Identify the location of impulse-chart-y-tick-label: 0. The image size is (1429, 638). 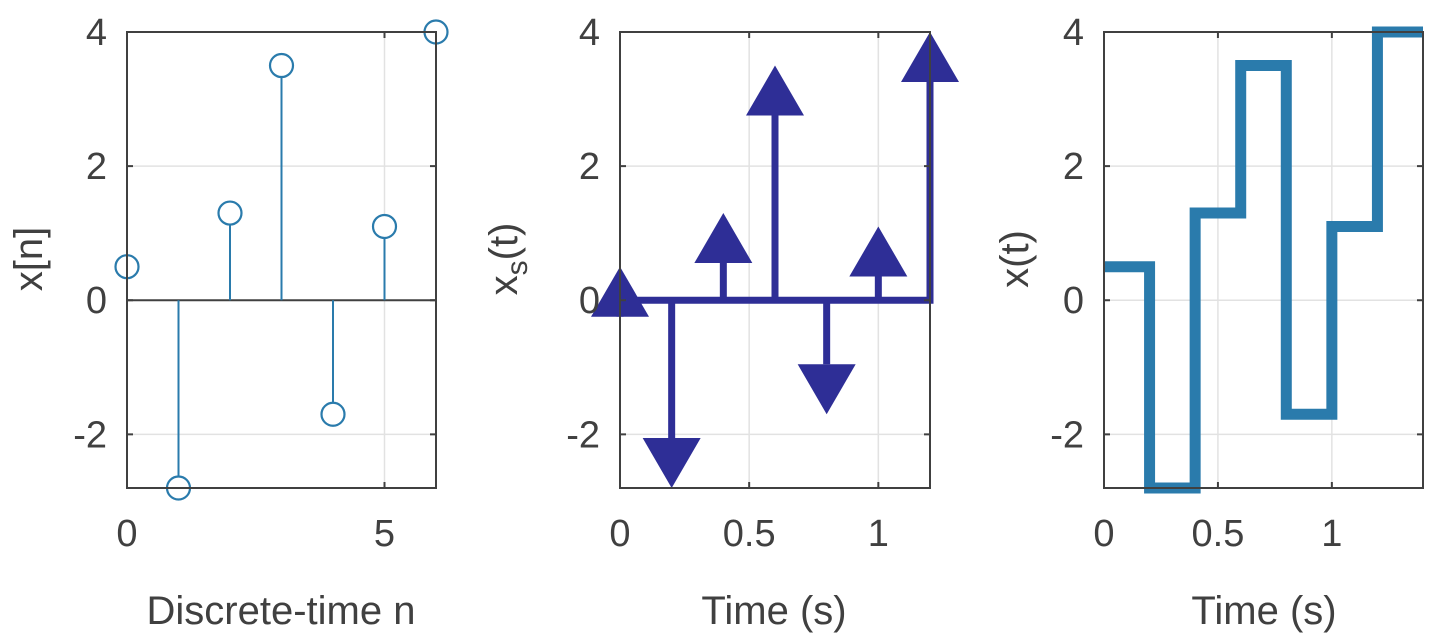
(589, 301).